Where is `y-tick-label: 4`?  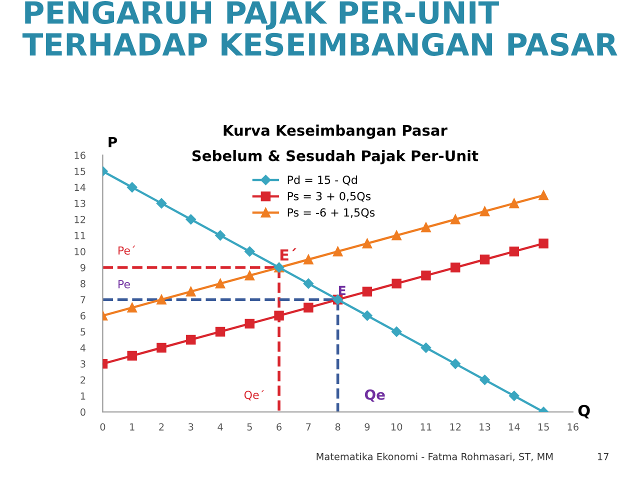 y-tick-label: 4 is located at coordinates (83, 348).